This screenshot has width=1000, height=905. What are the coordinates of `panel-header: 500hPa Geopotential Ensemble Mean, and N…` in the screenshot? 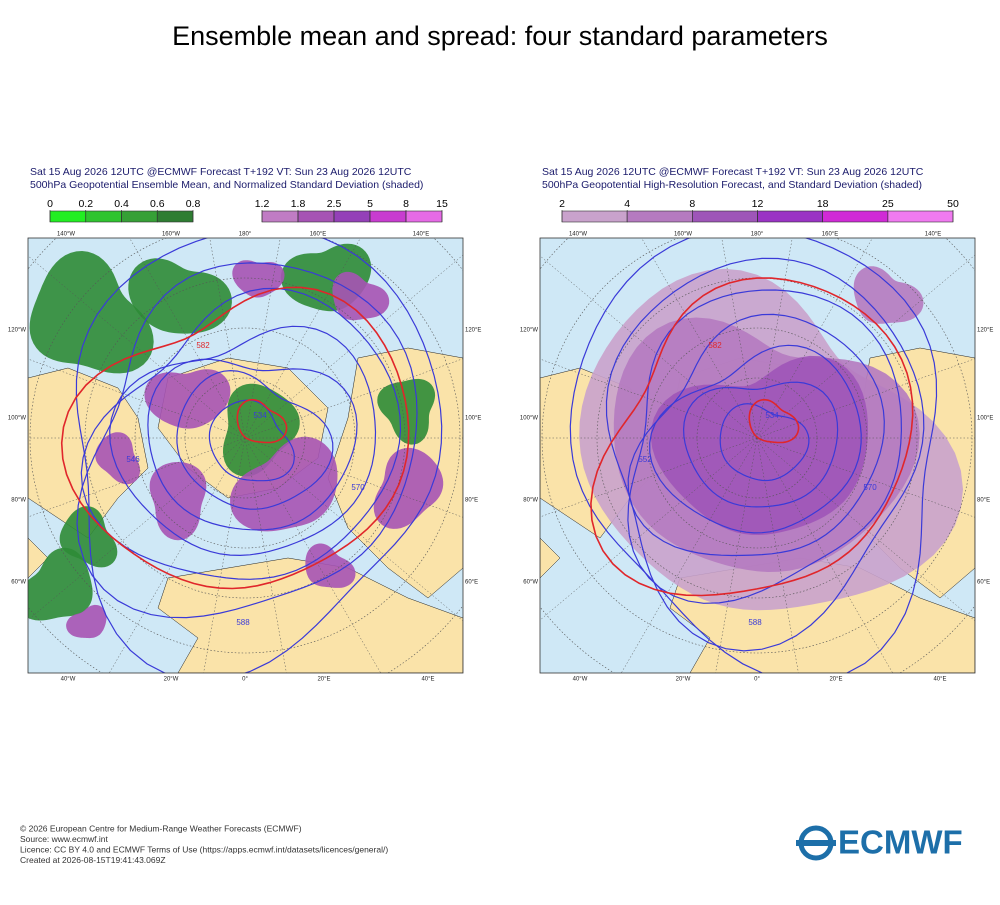 It's located at (226, 185).